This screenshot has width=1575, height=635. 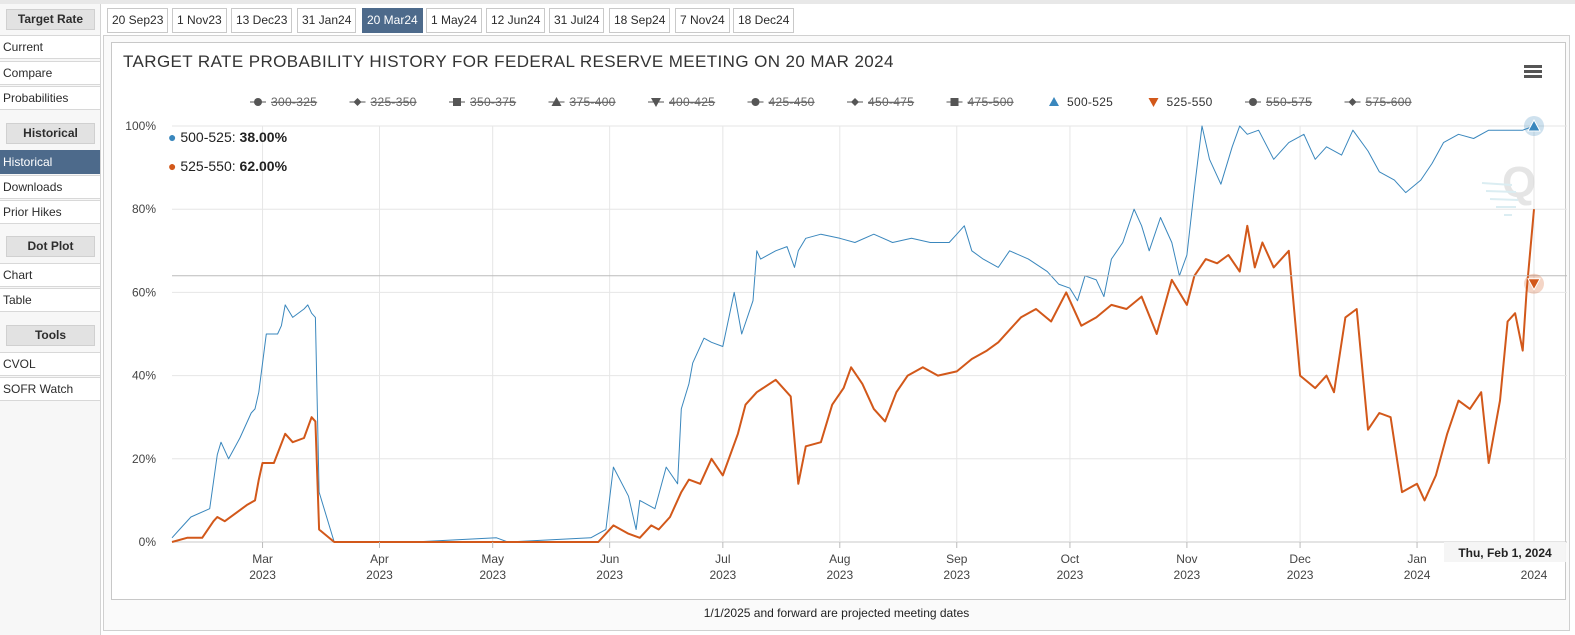 What do you see at coordinates (148, 542) in the screenshot?
I see `y-tick-label: 0%` at bounding box center [148, 542].